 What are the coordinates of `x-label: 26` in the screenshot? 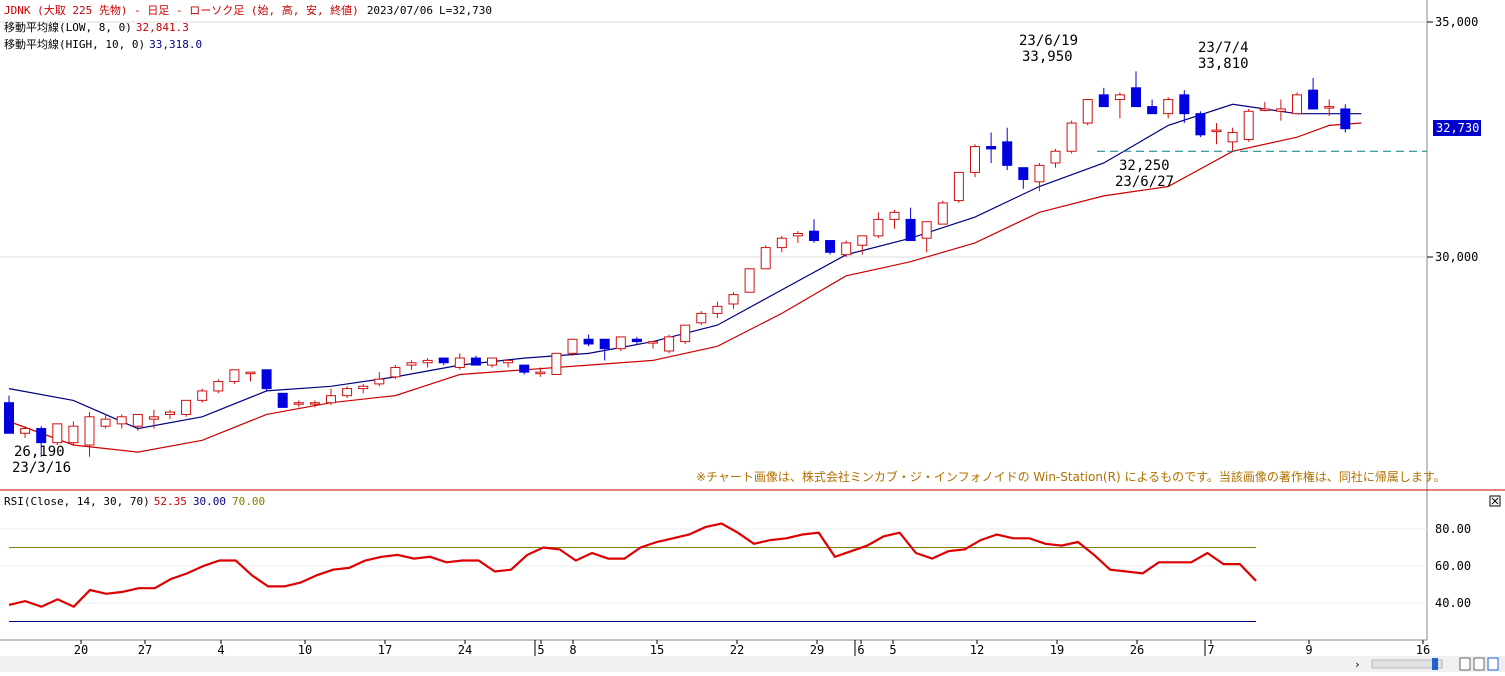 It's located at (1137, 650).